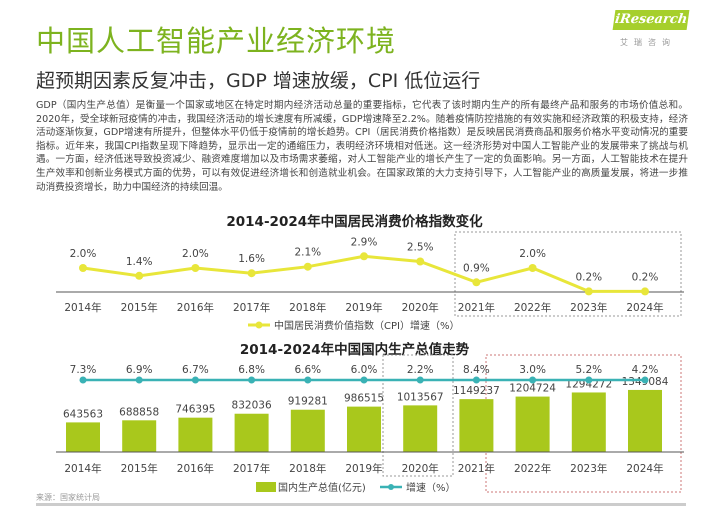 The height and width of the screenshot is (508, 709). What do you see at coordinates (588, 468) in the screenshot?
I see `gdp-x-tick: 2023年` at bounding box center [588, 468].